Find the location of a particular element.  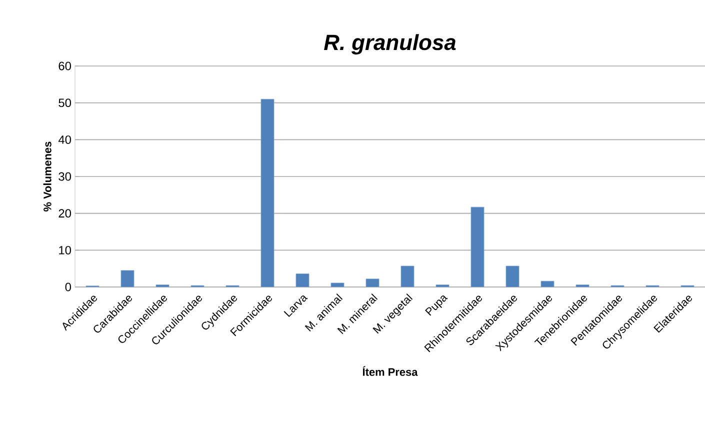

y-axis-title: % Volumenes is located at coordinates (47, 177).